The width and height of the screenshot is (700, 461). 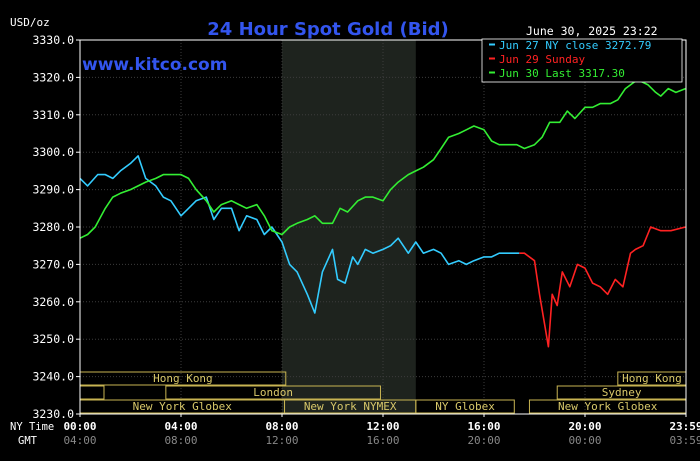 What do you see at coordinates (53, 40) in the screenshot?
I see `y-tick-label: 3330.0` at bounding box center [53, 40].